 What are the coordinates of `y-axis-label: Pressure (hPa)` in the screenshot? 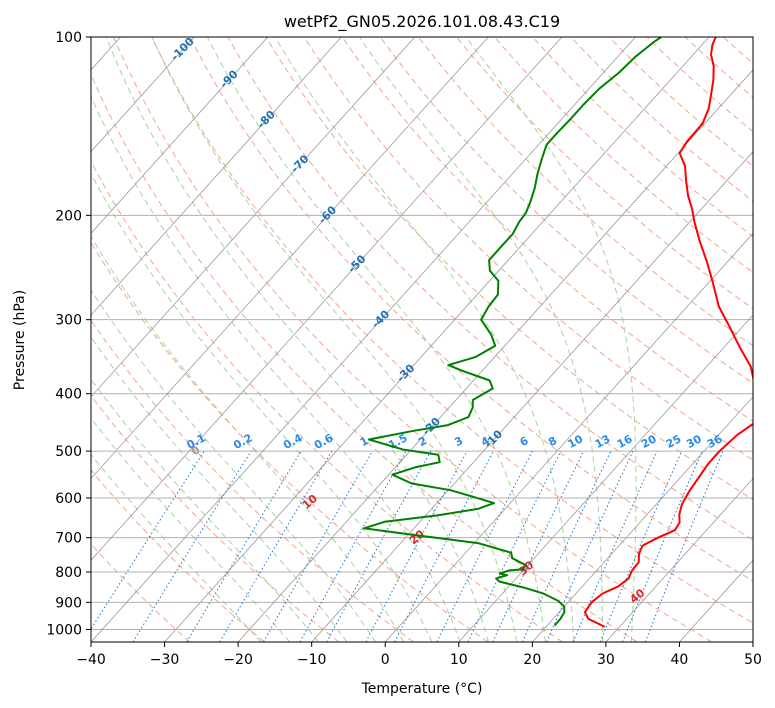 It's located at (20, 340).